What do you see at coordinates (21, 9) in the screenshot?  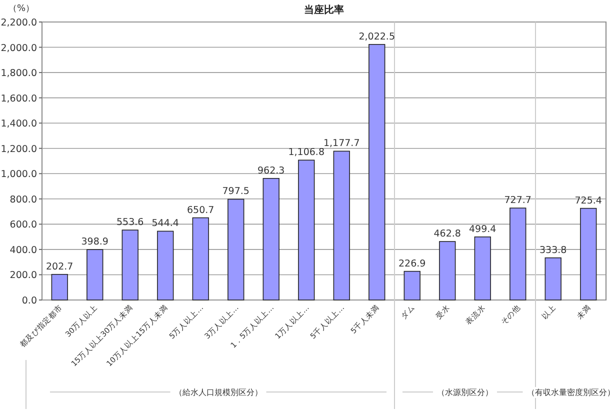 I see `y-axis-title: （%）` at bounding box center [21, 9].